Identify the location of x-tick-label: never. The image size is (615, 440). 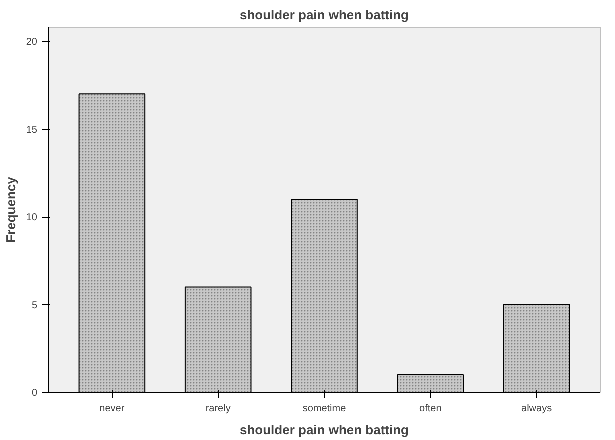
(113, 409).